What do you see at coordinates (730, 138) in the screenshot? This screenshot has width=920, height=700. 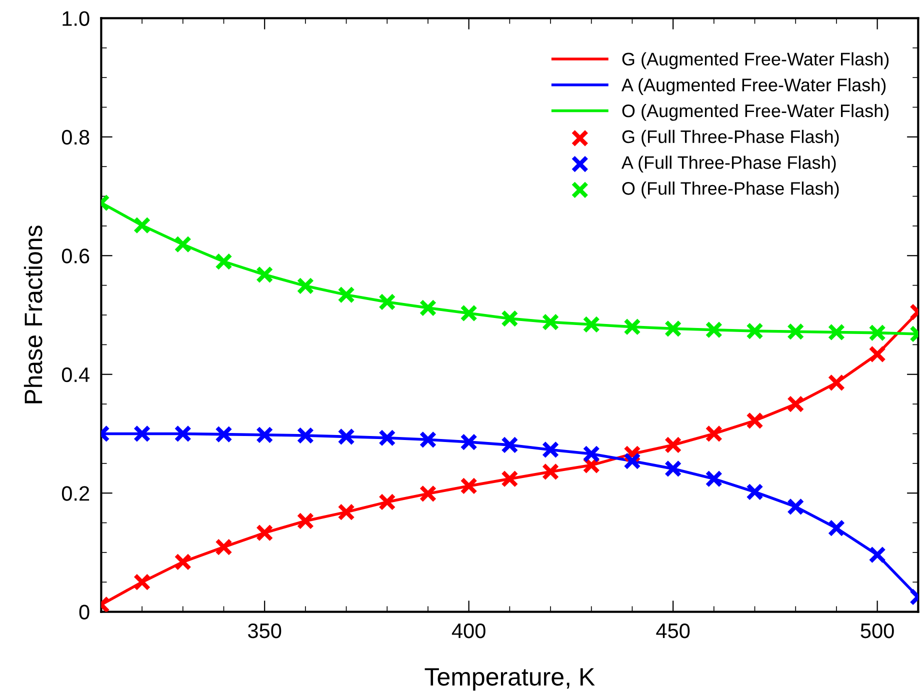 I see `legend-label: G (Full Three-Phase Flash)` at bounding box center [730, 138].